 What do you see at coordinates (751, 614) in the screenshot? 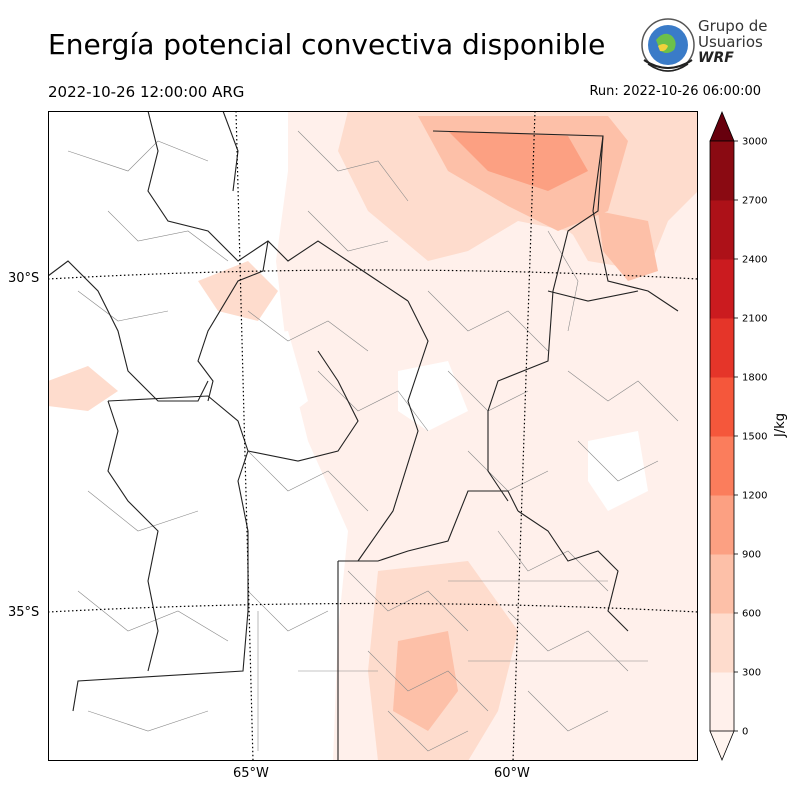
I see `colorbar-tick-label: 600` at bounding box center [751, 614].